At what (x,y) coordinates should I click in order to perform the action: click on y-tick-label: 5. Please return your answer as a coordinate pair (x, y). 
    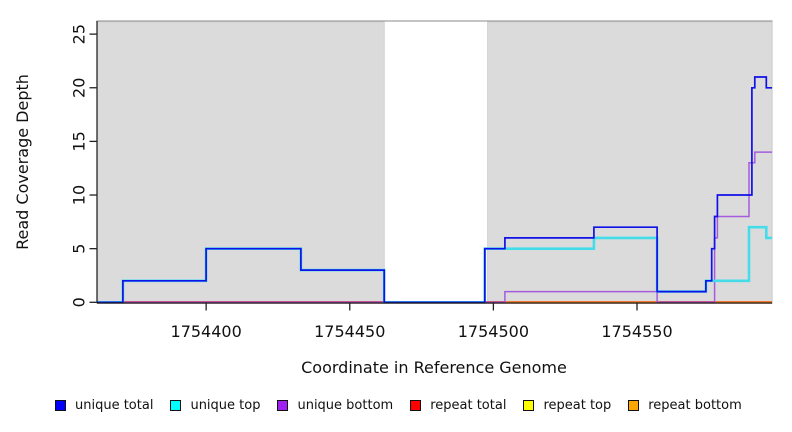
    Looking at the image, I should click on (79, 249).